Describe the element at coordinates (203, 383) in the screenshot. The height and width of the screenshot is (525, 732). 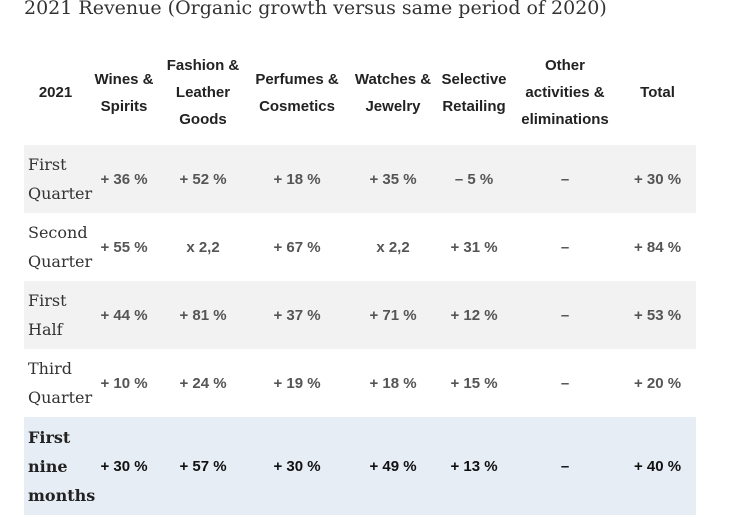
I see `table-cell: + 24 %` at that location.